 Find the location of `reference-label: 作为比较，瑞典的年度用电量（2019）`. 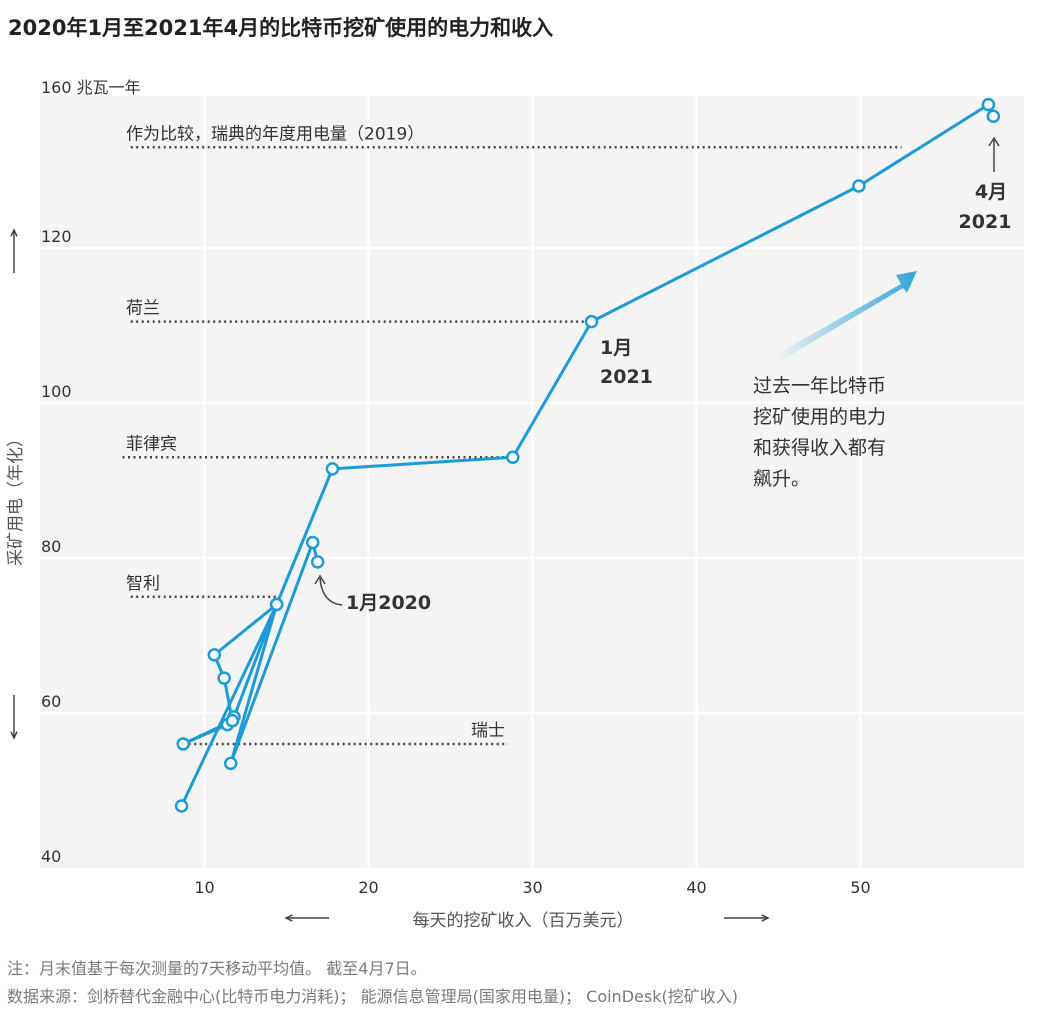

reference-label: 作为比较，瑞典的年度用电量（2019） is located at coordinates (275, 134).